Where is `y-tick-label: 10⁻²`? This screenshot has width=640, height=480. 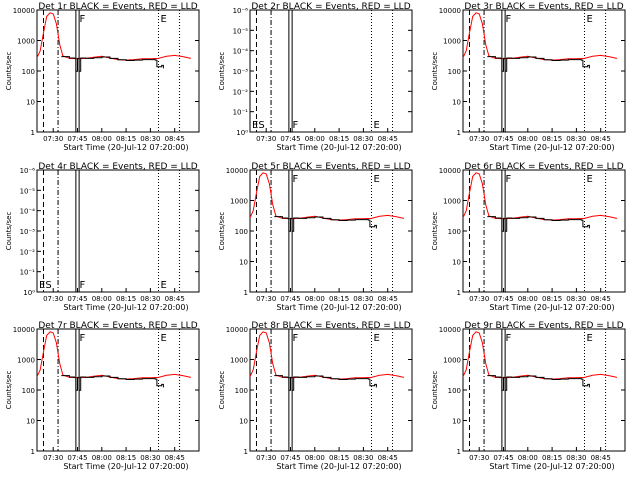 y-tick-label: 10⁻² is located at coordinates (28, 252).